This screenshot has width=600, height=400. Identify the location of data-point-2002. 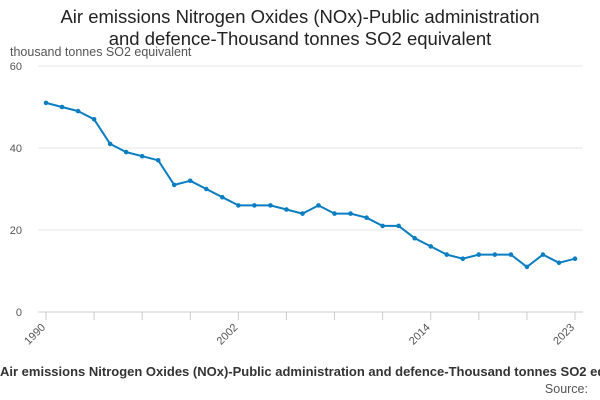
(238, 205).